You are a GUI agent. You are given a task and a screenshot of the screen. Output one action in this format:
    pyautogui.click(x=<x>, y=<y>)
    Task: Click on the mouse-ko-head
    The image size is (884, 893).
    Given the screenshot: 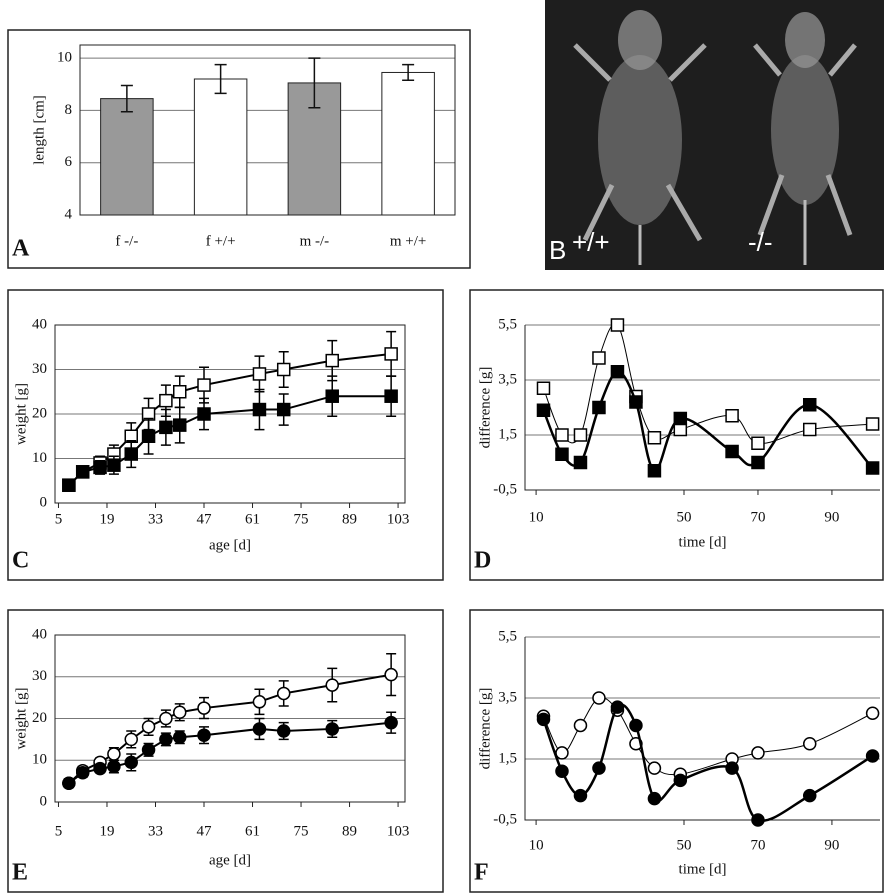 What is the action you would take?
    pyautogui.click(x=805, y=40)
    